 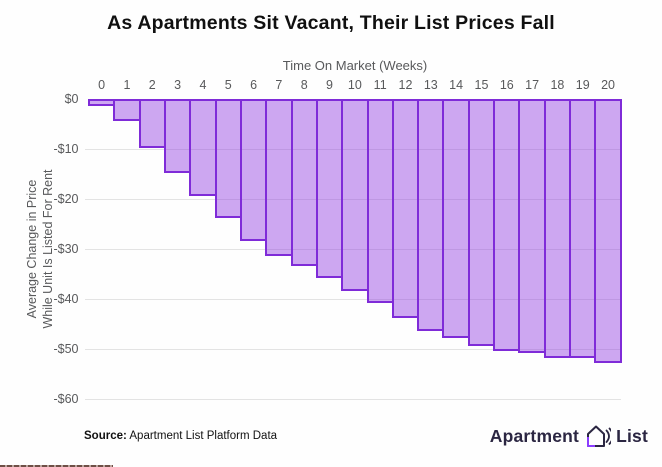 I want to click on x-tick-label: 6, so click(x=254, y=85).